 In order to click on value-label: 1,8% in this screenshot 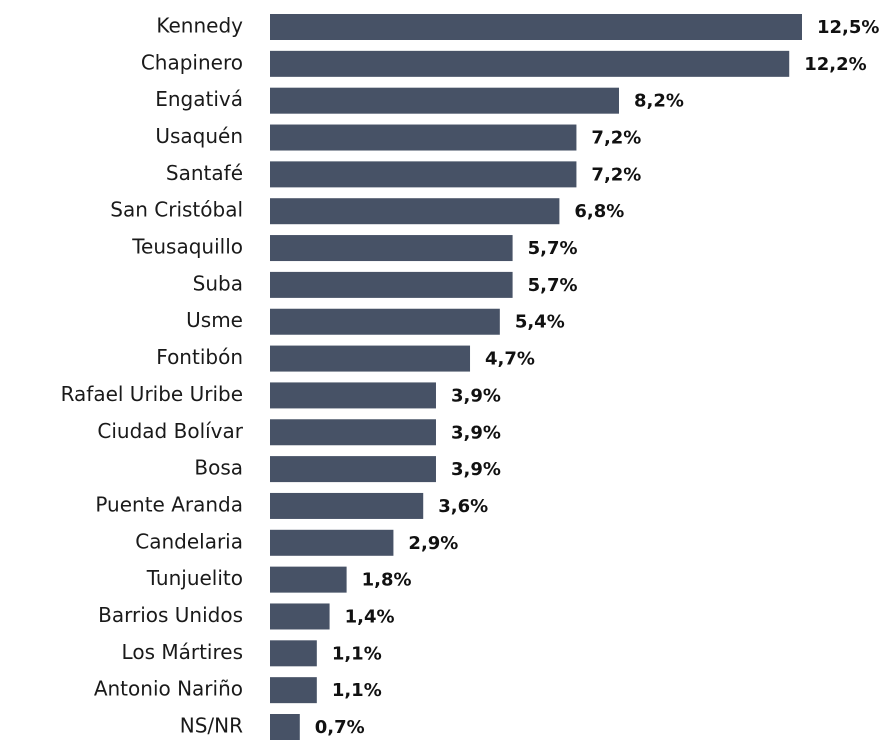, I will do `click(387, 580)`.